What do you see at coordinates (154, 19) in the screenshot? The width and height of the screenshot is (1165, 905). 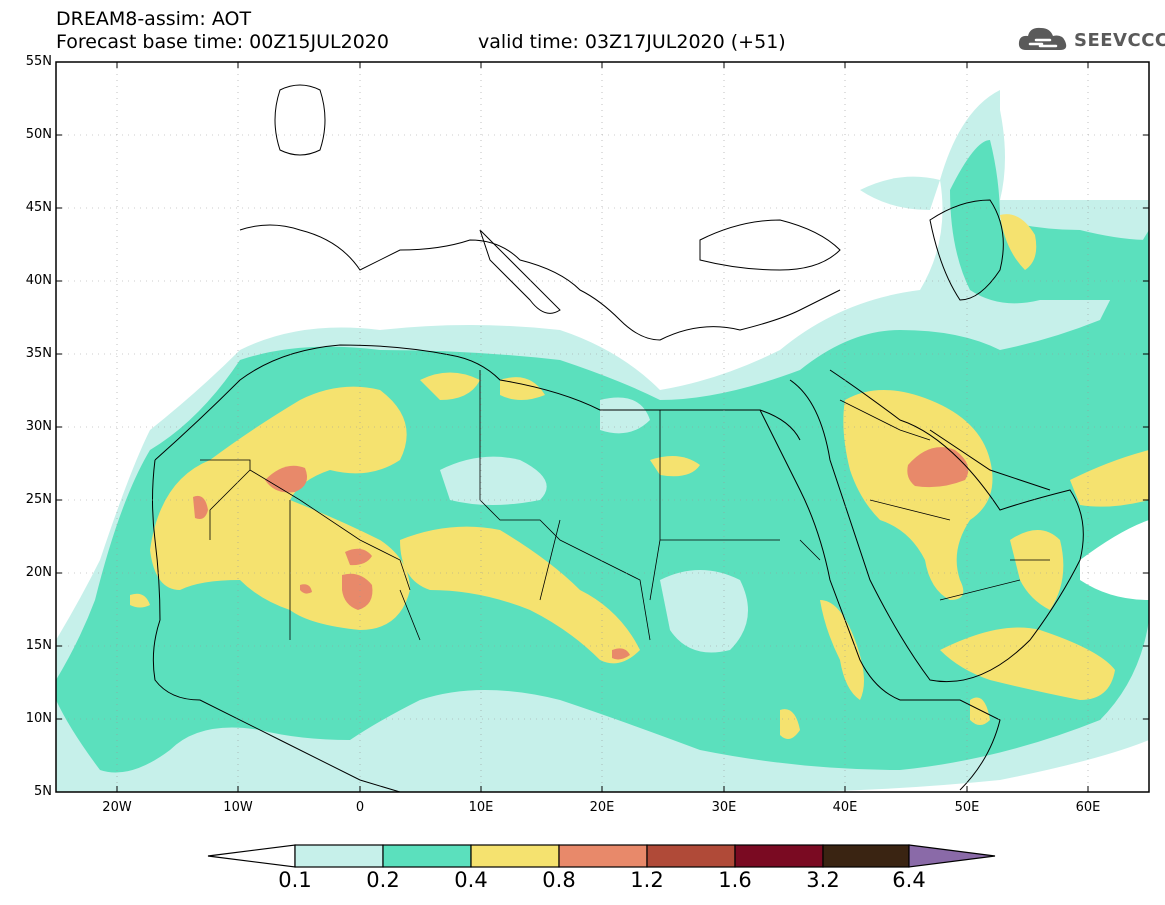 I see `chart-title: DREAM8-assim: AOT` at bounding box center [154, 19].